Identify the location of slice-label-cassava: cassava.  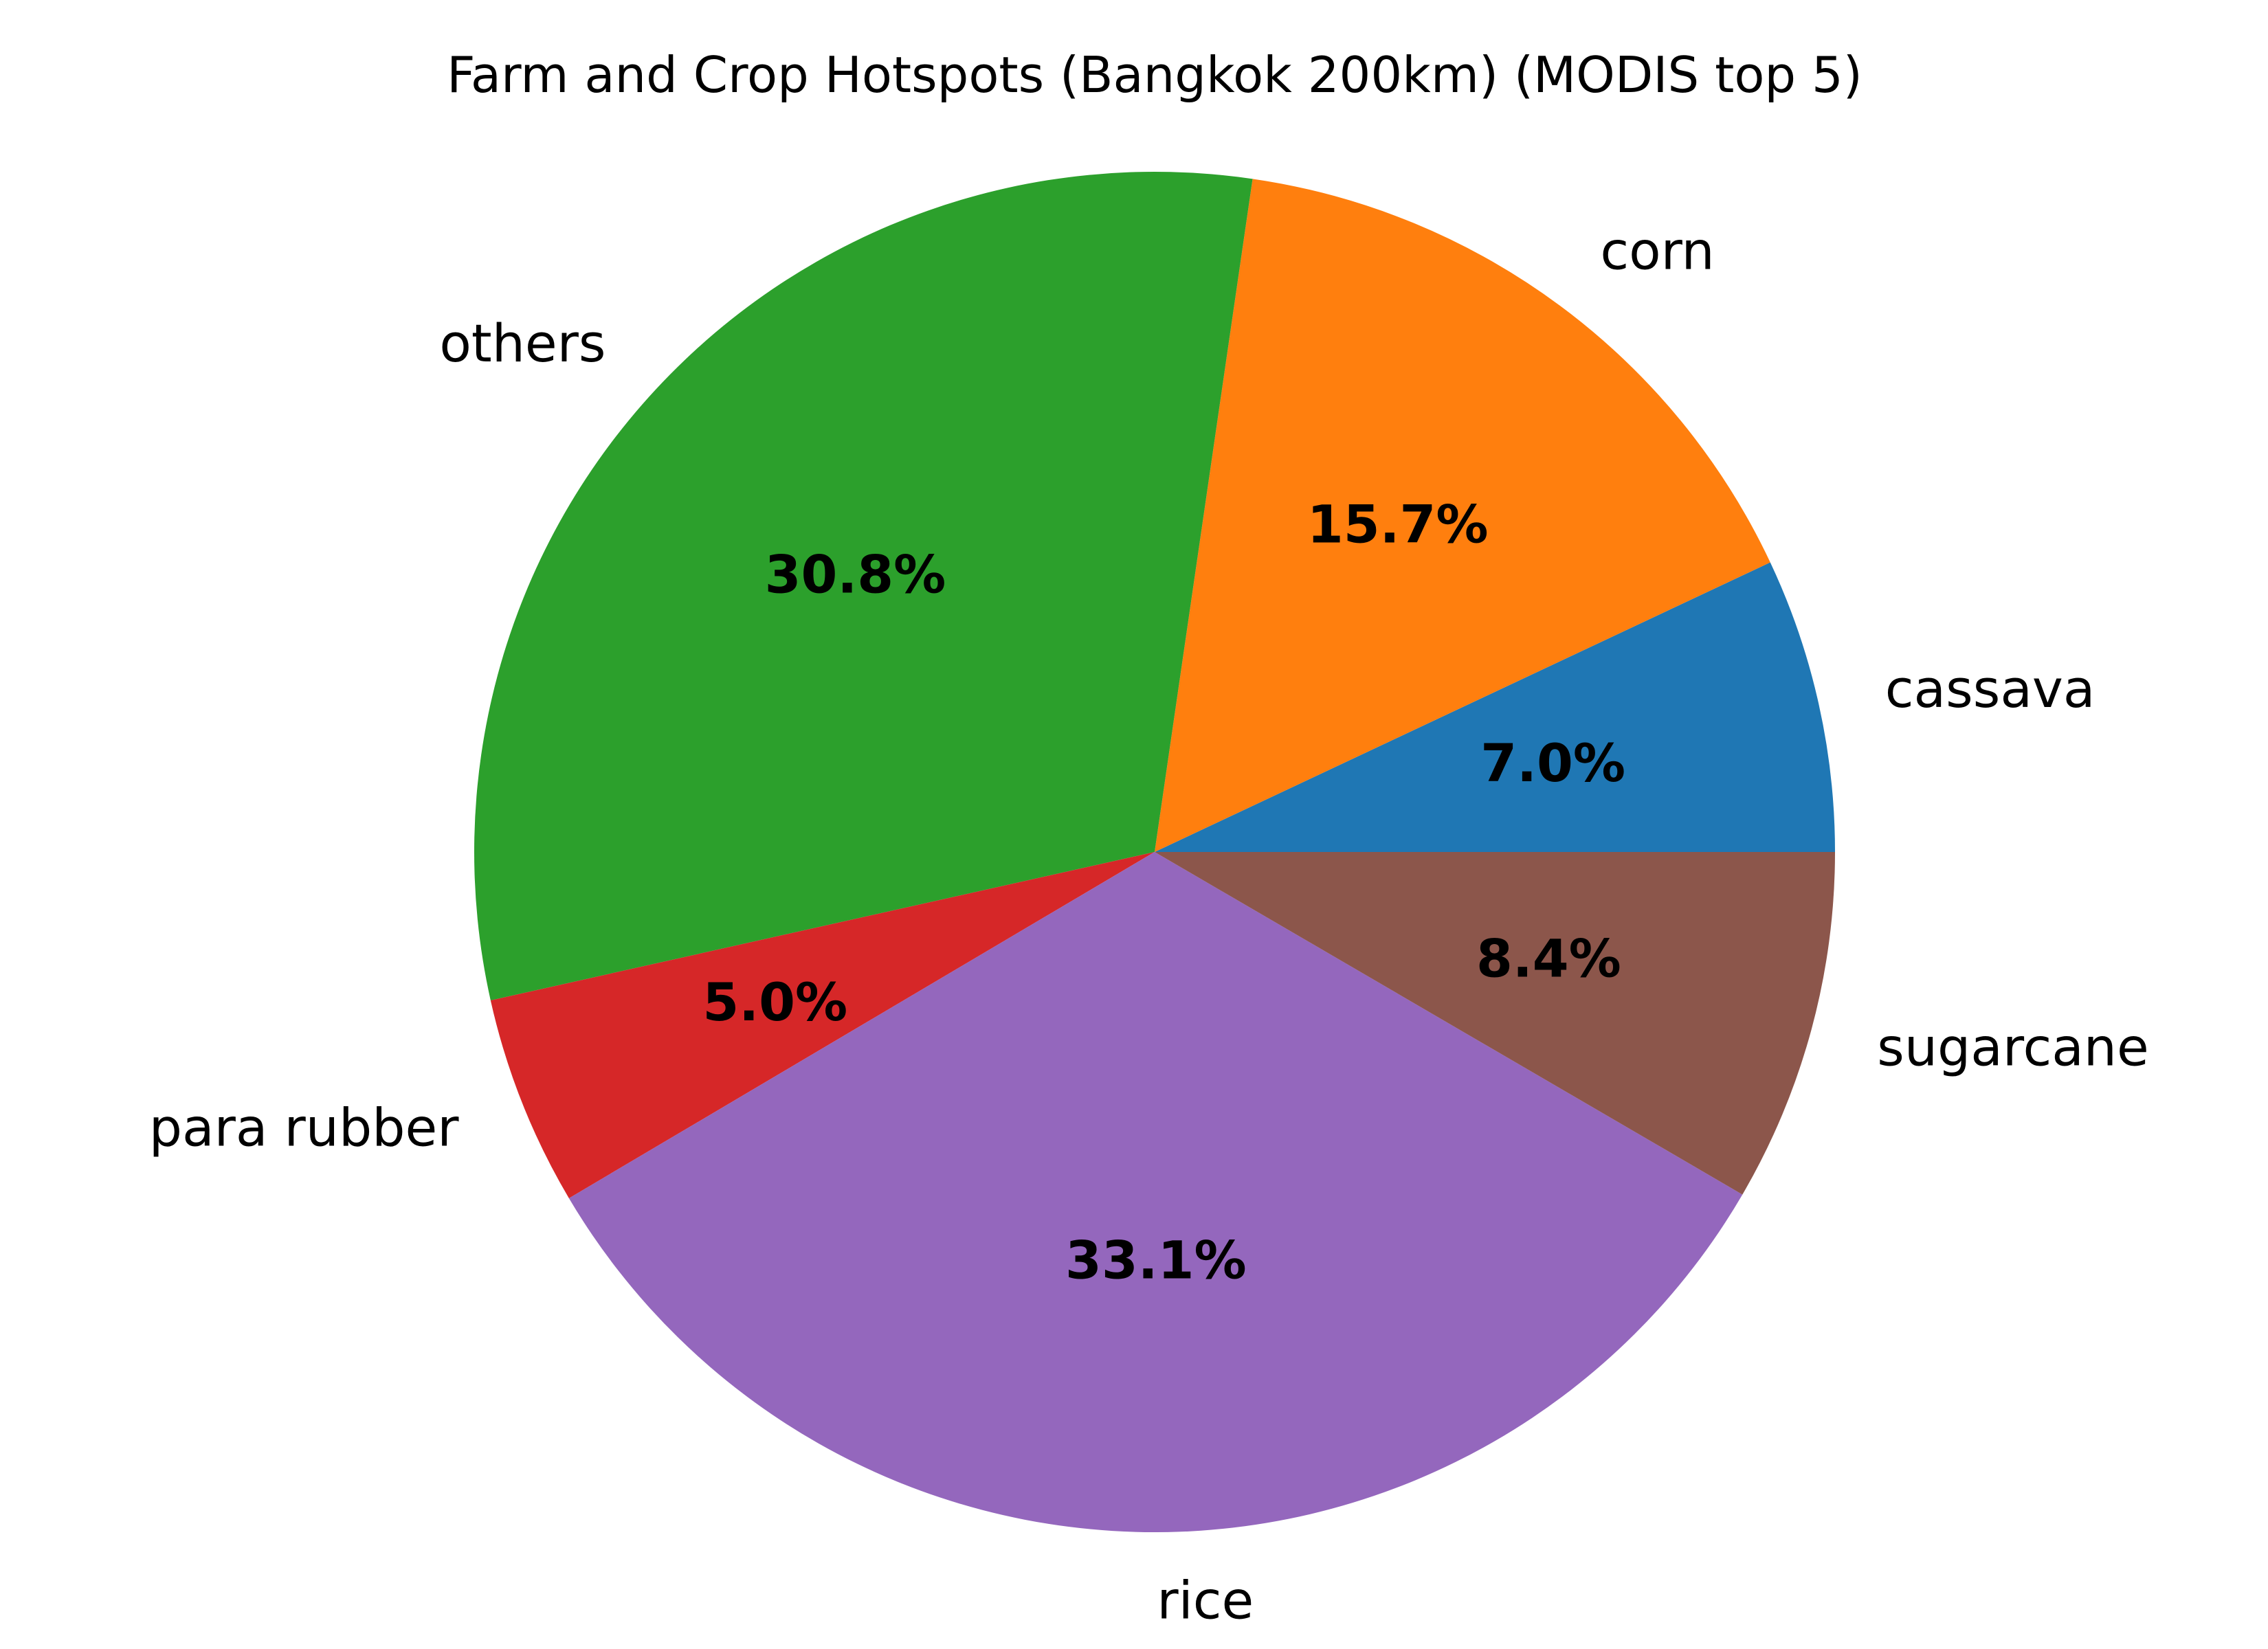
(1990, 688).